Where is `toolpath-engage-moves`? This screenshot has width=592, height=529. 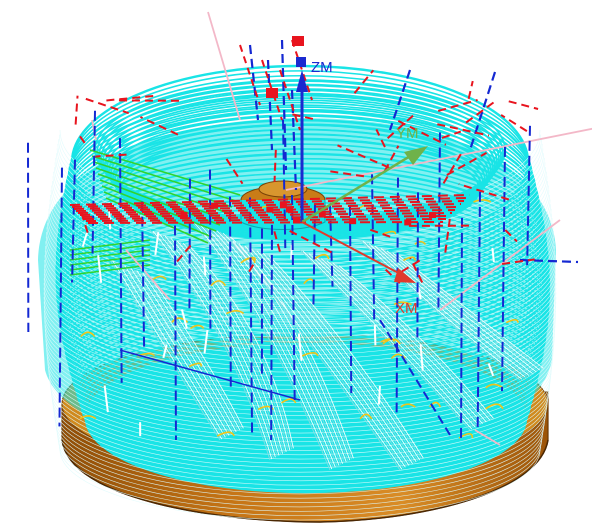
toolpath-engage-moves is located at coordinates (155, 212).